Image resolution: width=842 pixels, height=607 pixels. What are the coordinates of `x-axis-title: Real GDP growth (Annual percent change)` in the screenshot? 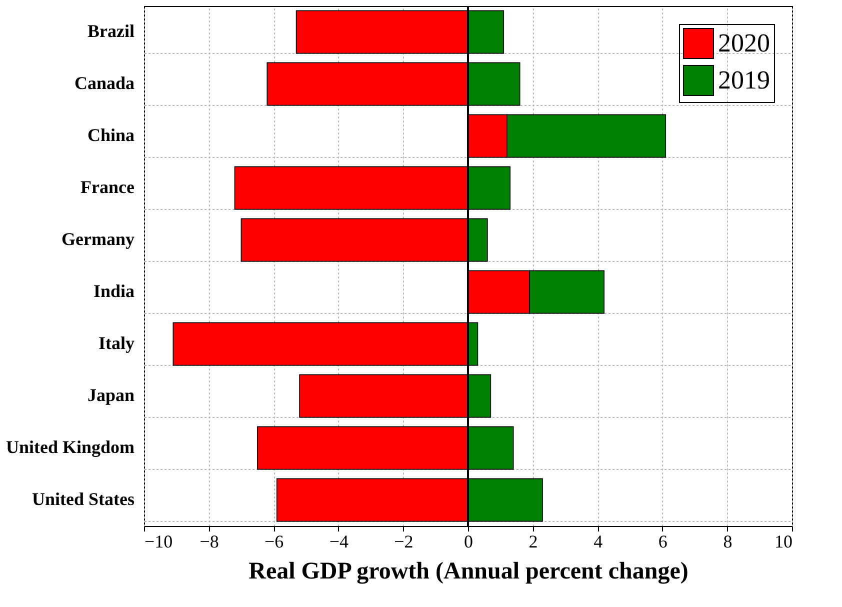 It's located at (468, 571).